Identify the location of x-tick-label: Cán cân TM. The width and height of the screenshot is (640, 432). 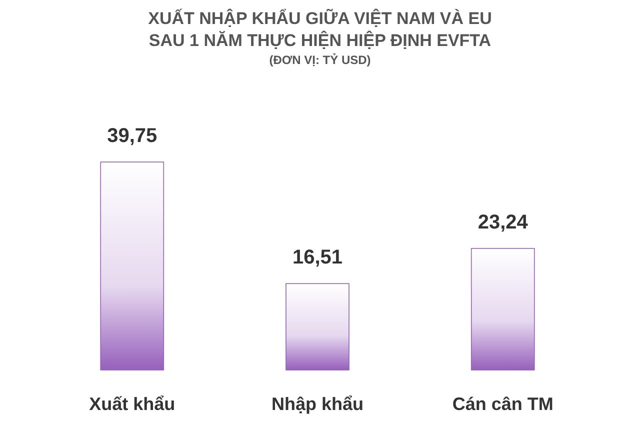
(503, 404).